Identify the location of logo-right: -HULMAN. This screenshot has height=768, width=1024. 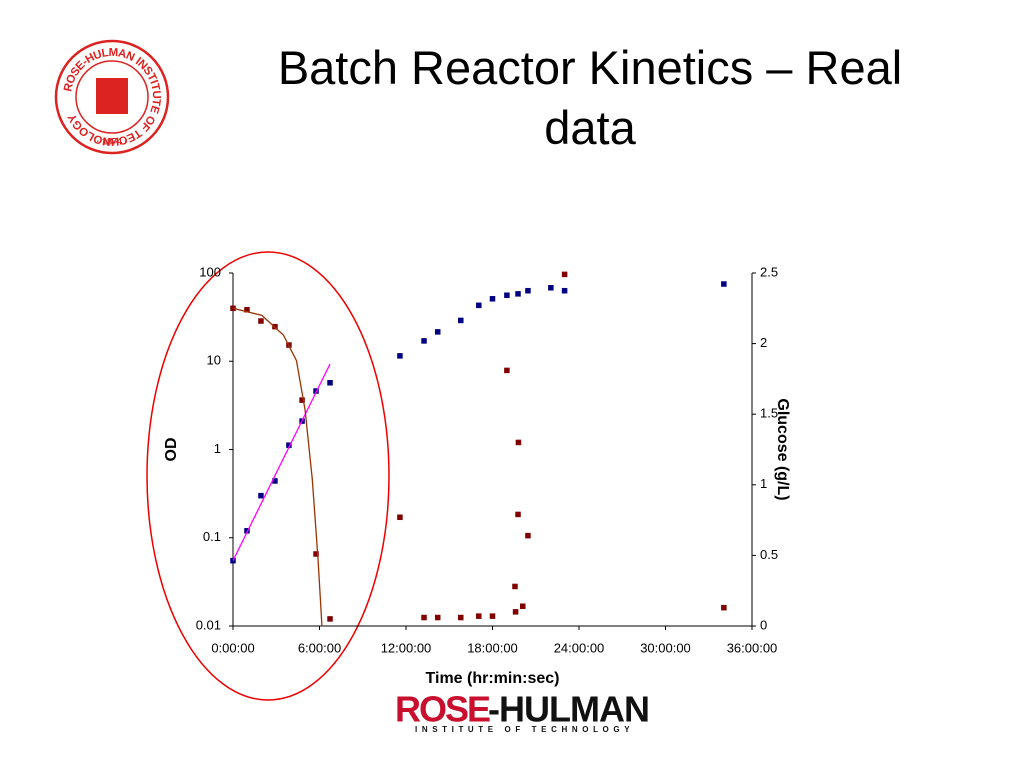
(568, 709).